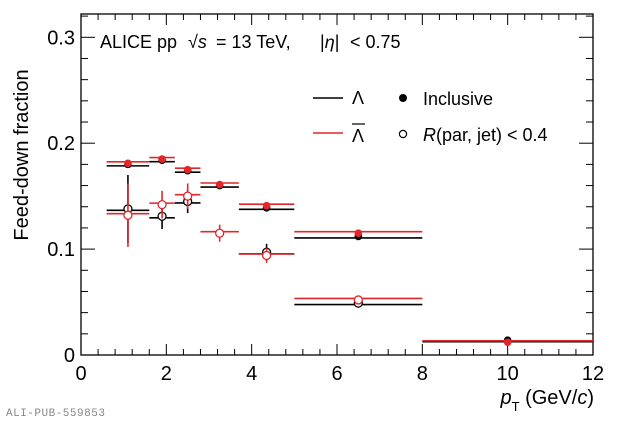  I want to click on legend-label-antilambda: Λ, so click(358, 136).